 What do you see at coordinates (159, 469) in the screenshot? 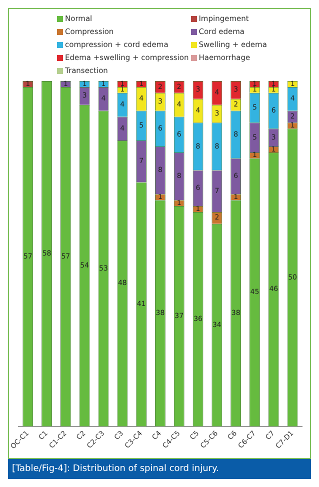
I see `text: [Table/Fig-4]: Distribution of spinal cord injury.` at bounding box center [159, 469].